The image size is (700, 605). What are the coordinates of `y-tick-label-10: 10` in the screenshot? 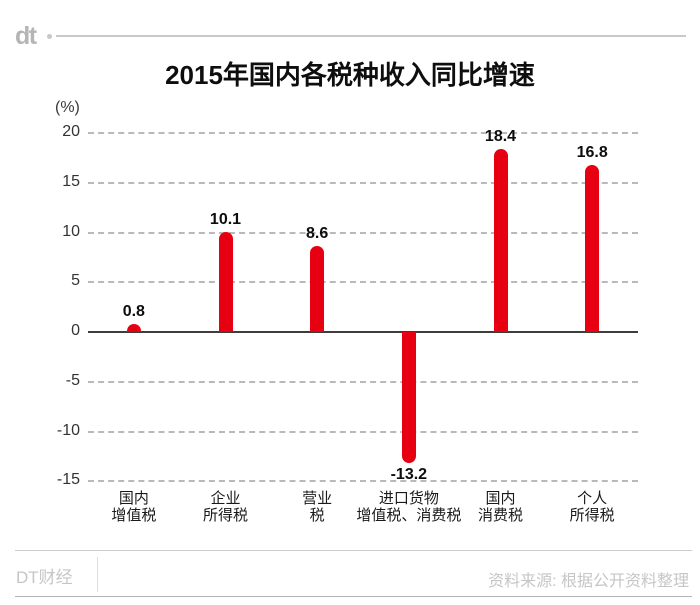 It's located at (71, 231).